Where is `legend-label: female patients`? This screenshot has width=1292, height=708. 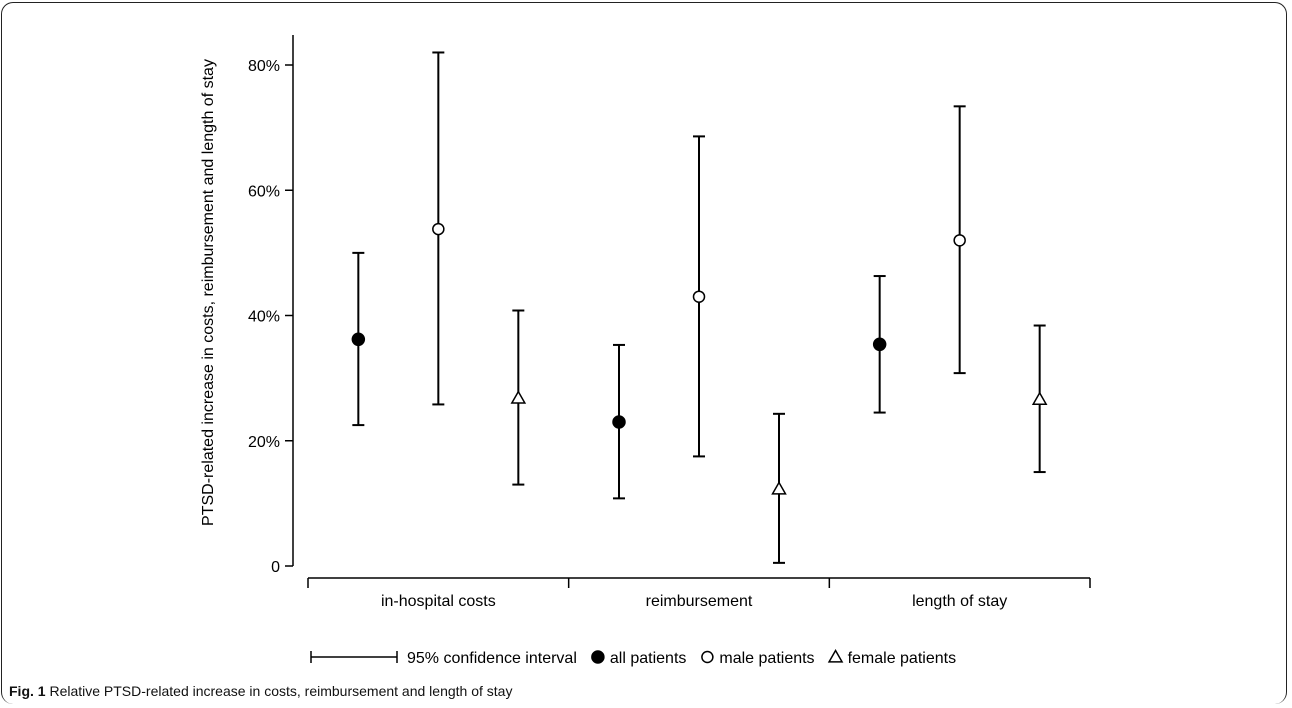
legend-label: female patients is located at coordinates (902, 658).